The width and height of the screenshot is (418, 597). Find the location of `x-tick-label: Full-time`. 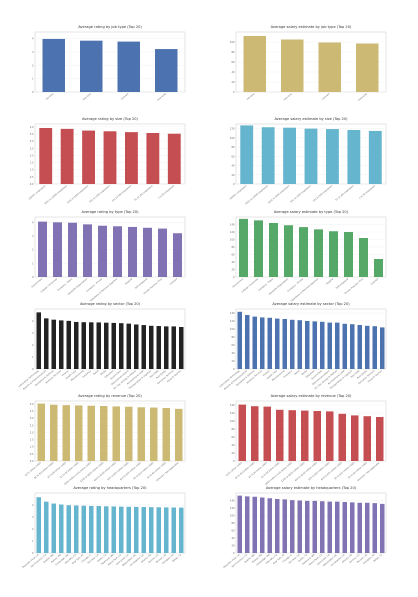

x-tick-label: Full-time is located at coordinates (251, 96).